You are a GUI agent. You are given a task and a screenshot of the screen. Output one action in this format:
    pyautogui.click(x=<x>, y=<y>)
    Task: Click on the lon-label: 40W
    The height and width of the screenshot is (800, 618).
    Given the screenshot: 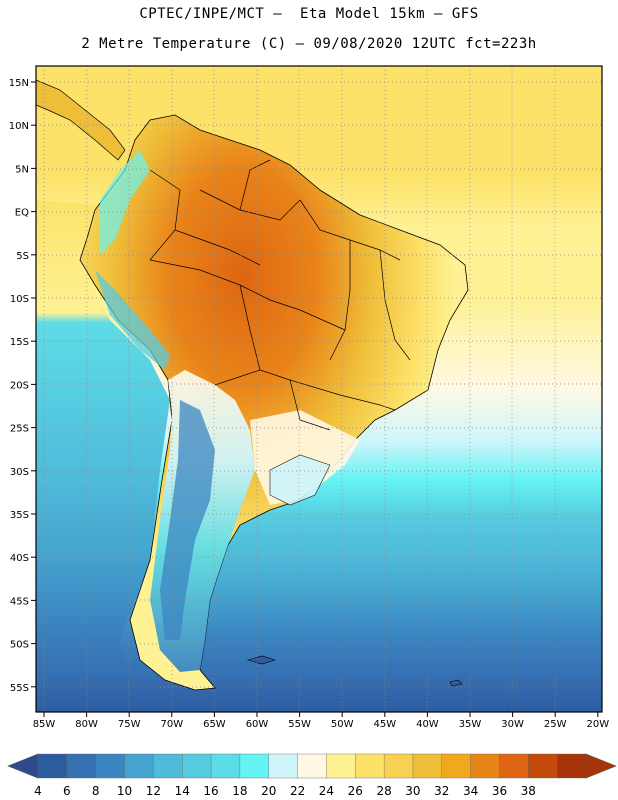 What is the action you would take?
    pyautogui.click(x=427, y=724)
    